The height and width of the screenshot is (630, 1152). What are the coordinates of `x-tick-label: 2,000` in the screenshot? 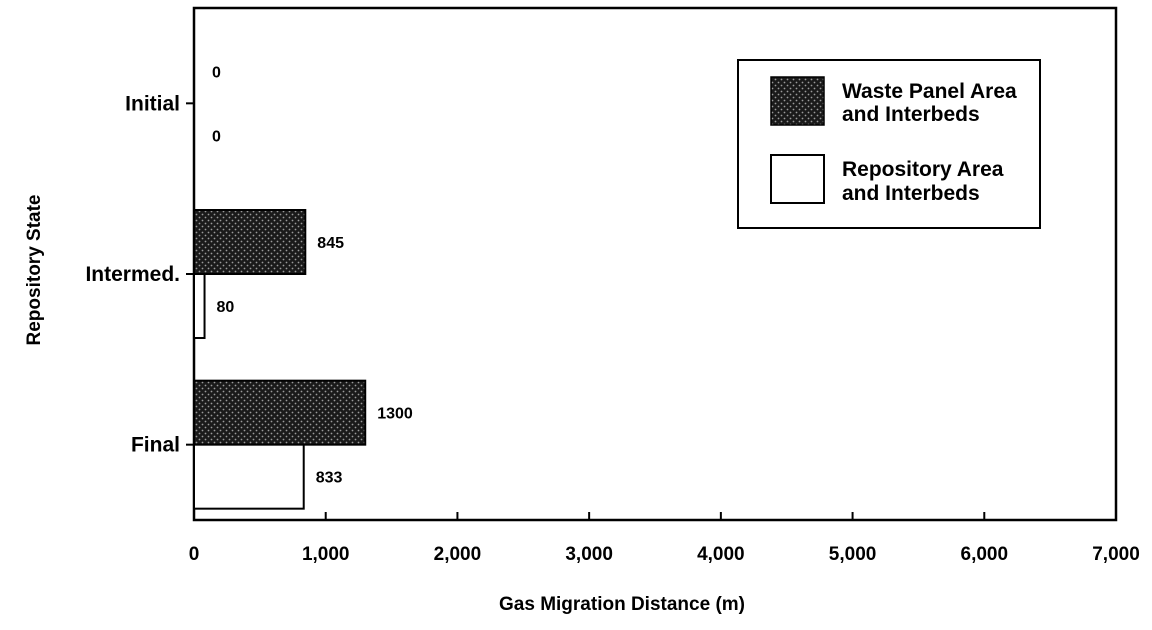 It's located at (458, 554).